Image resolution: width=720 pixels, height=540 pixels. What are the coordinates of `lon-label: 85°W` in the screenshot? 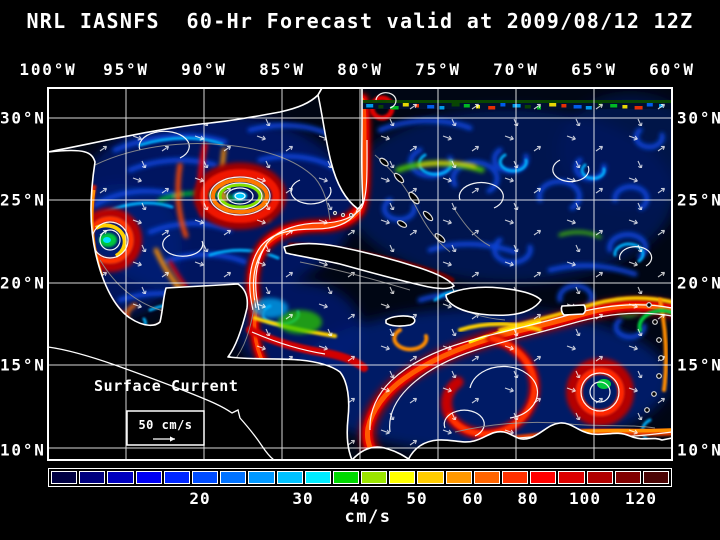 It's located at (282, 69).